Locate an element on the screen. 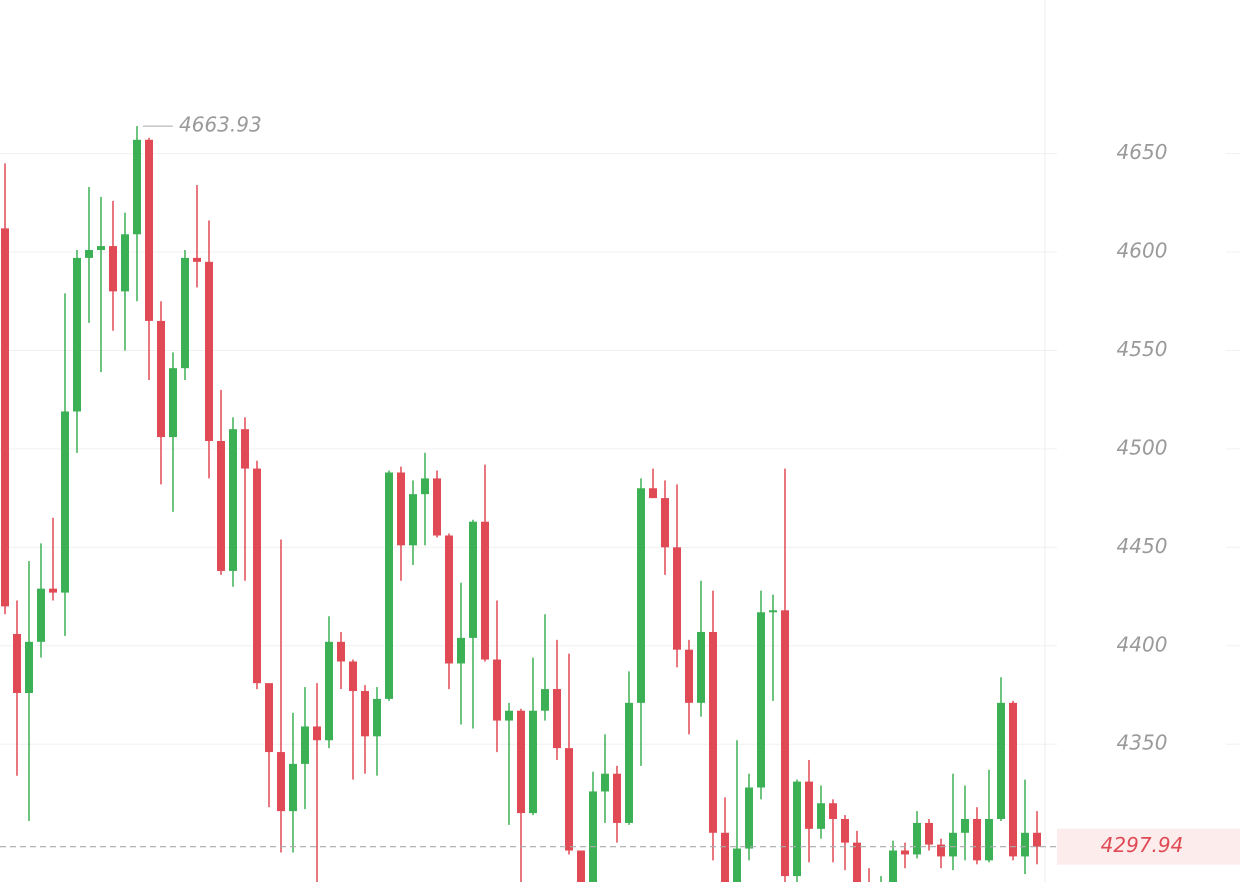 The image size is (1240, 882). y-tick-label: 4550 is located at coordinates (1142, 349).